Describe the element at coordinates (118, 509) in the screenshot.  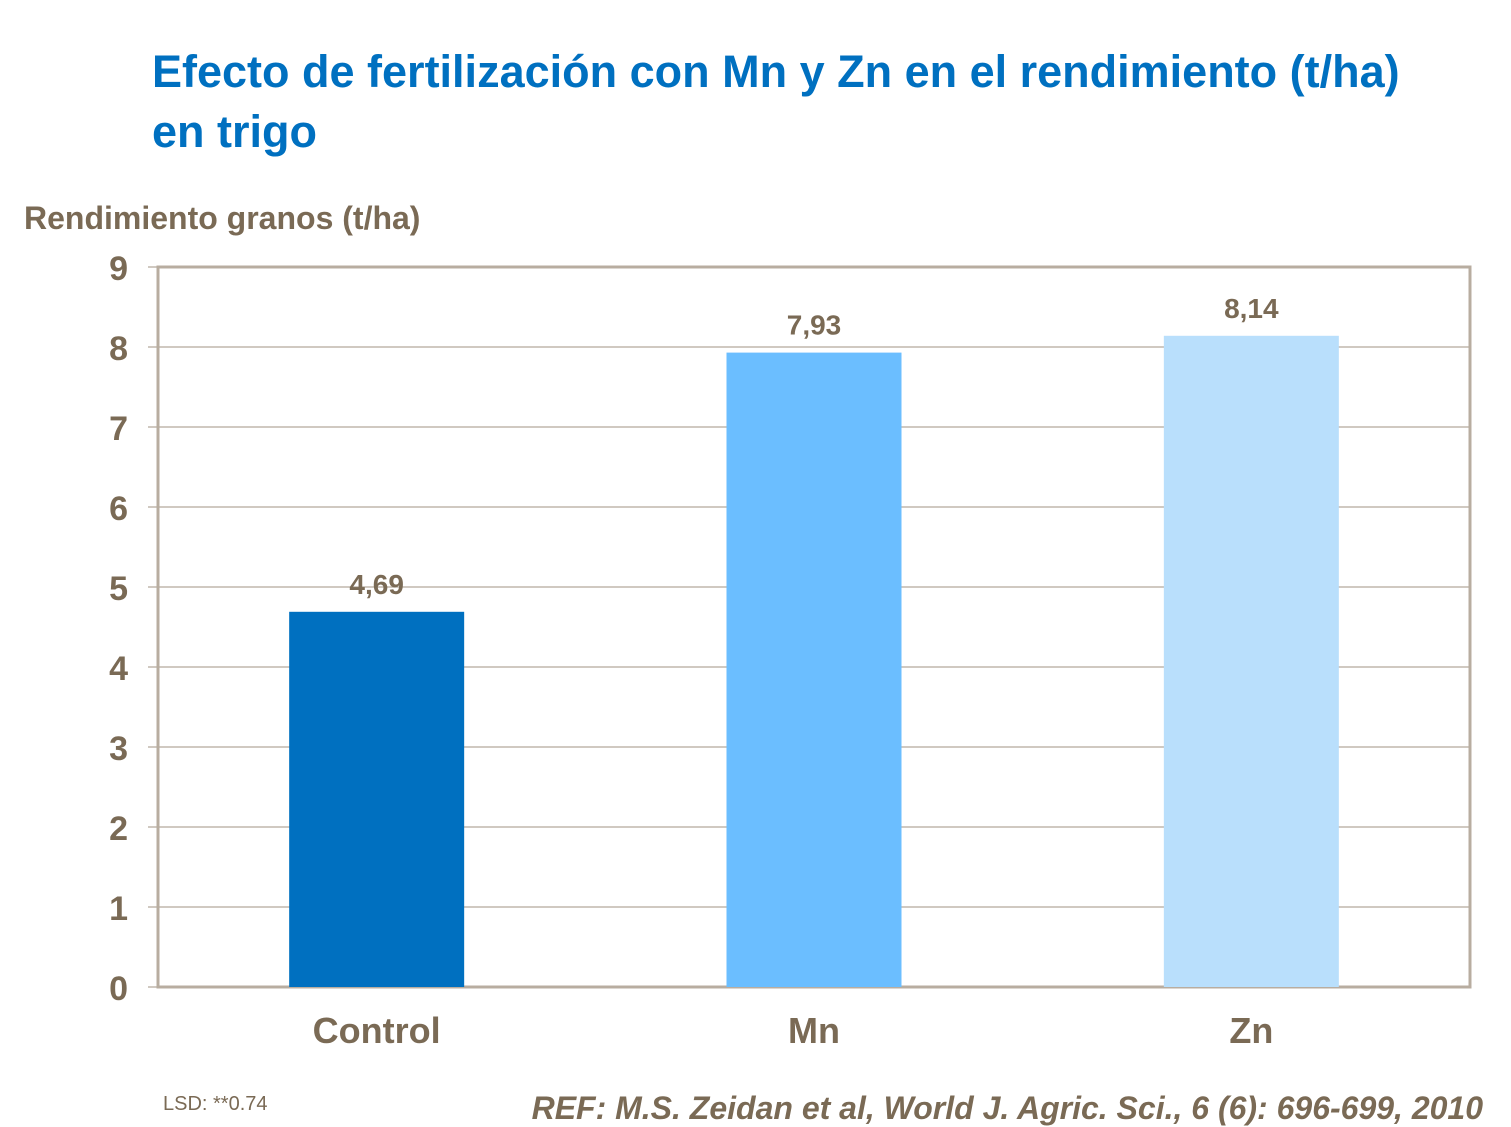
I see `y-tick-label: 6` at that location.